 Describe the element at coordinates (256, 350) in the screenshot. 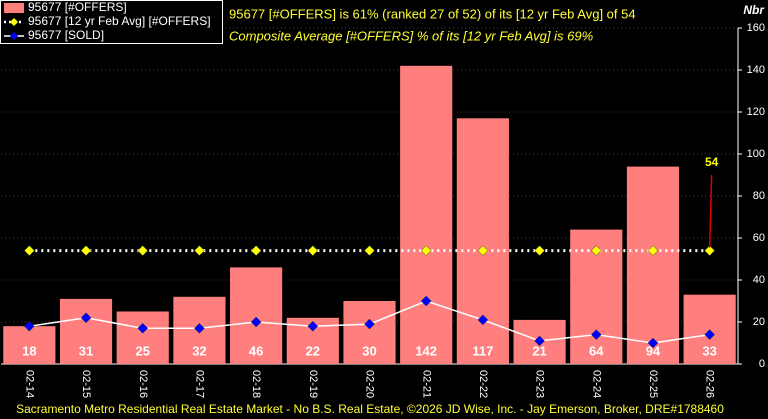

I see `value-label: 46` at that location.